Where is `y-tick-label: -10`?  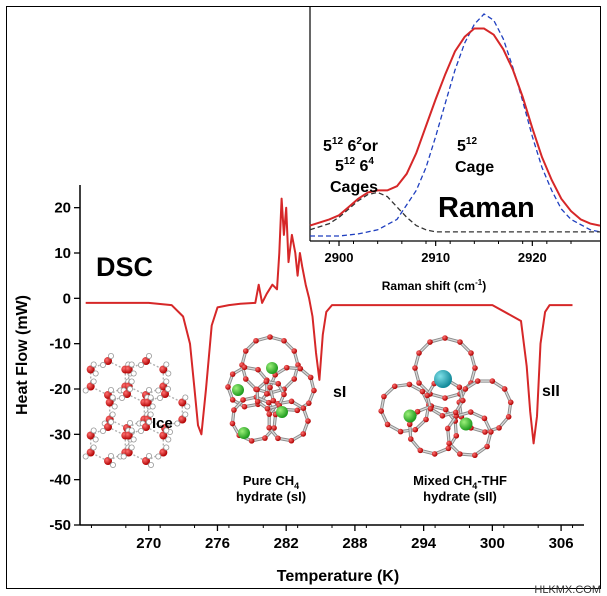 y-tick-label: -10 is located at coordinates (60, 344).